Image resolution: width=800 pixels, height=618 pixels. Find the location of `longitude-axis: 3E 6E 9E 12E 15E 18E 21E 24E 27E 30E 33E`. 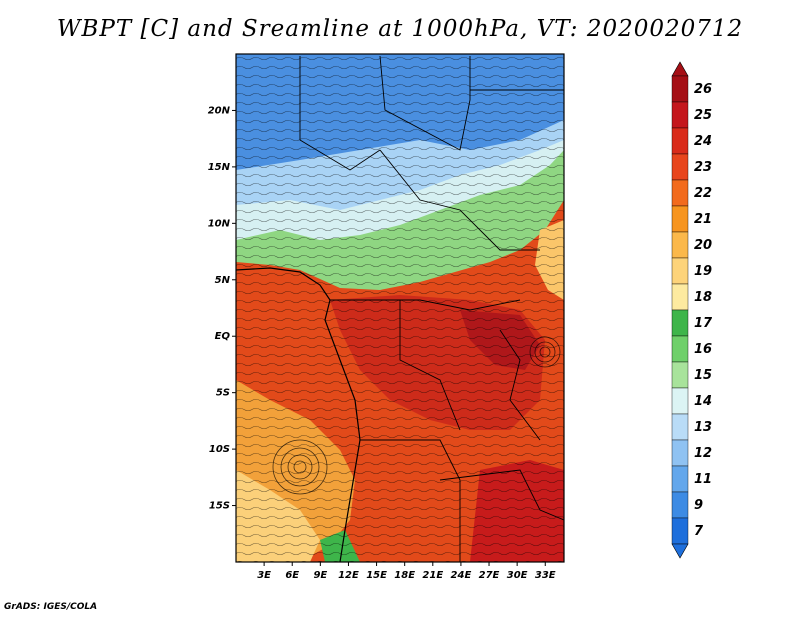

longitude-axis: 3E 6E 9E 12E 15E 18E 21E 24E 27E 30E 33E is located at coordinates (406, 571).